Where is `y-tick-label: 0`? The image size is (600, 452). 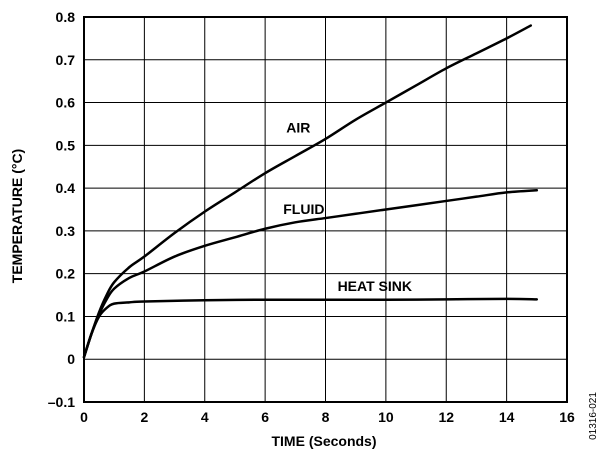 y-tick-label: 0 is located at coordinates (71, 359).